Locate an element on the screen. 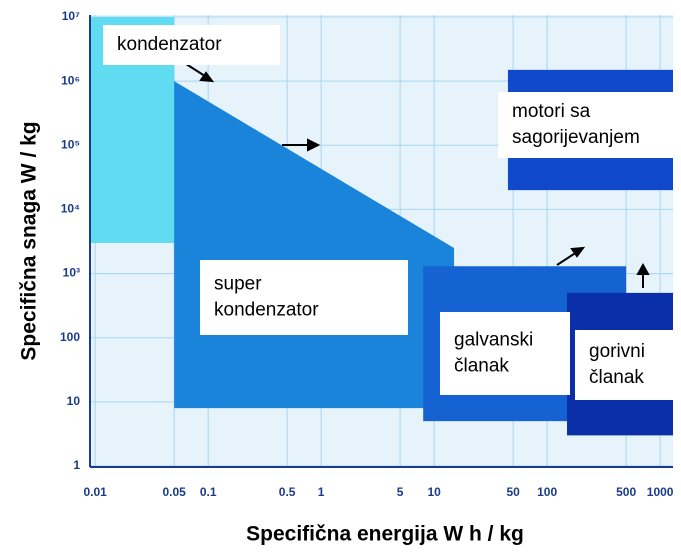 The width and height of the screenshot is (681, 556). y-tick-label: 100 is located at coordinates (70, 337).